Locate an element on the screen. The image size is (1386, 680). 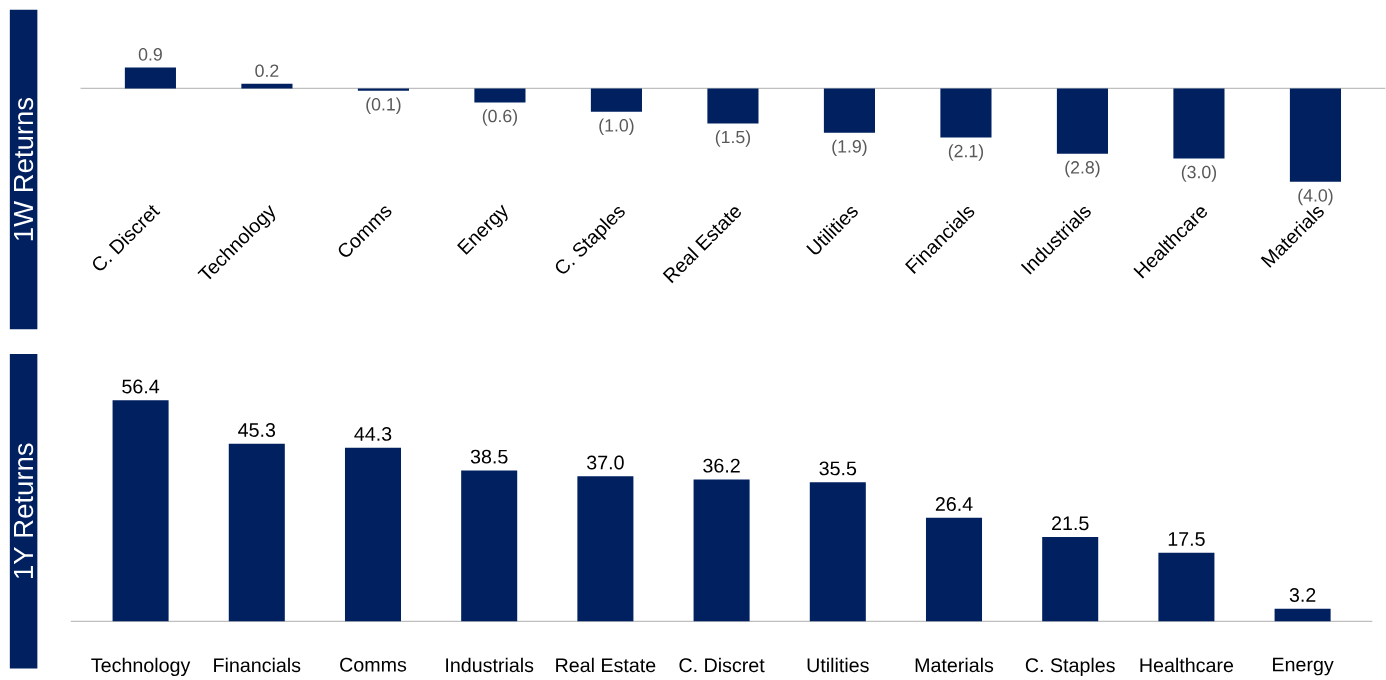
x-tick-label: Comms is located at coordinates (373, 664).